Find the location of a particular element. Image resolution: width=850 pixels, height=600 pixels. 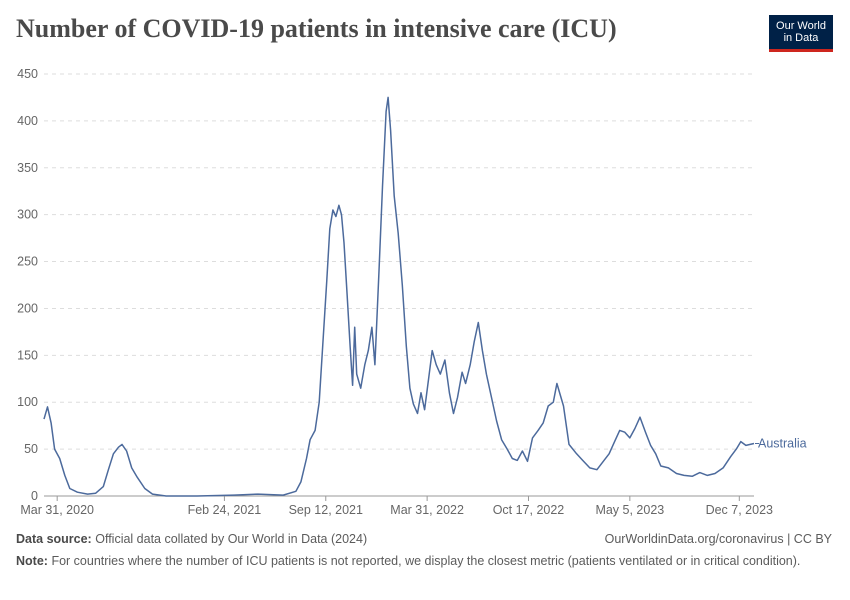

data-source-label: Data source: is located at coordinates (54, 539).